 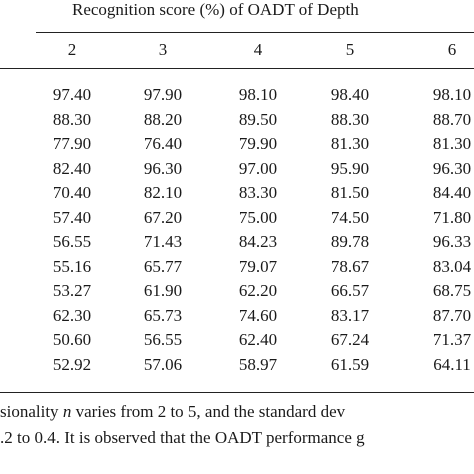 I want to click on table-cell: 58.97, so click(x=258, y=364).